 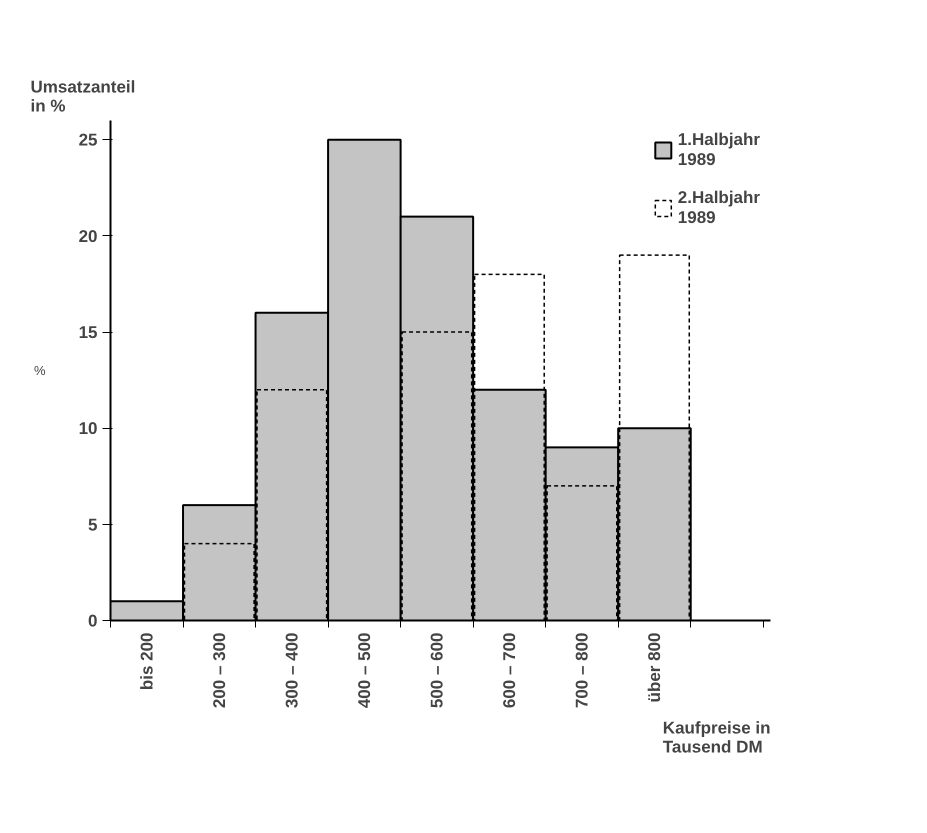 What do you see at coordinates (719, 208) in the screenshot?
I see `legend-label: 2.Halbjahr 1989` at bounding box center [719, 208].